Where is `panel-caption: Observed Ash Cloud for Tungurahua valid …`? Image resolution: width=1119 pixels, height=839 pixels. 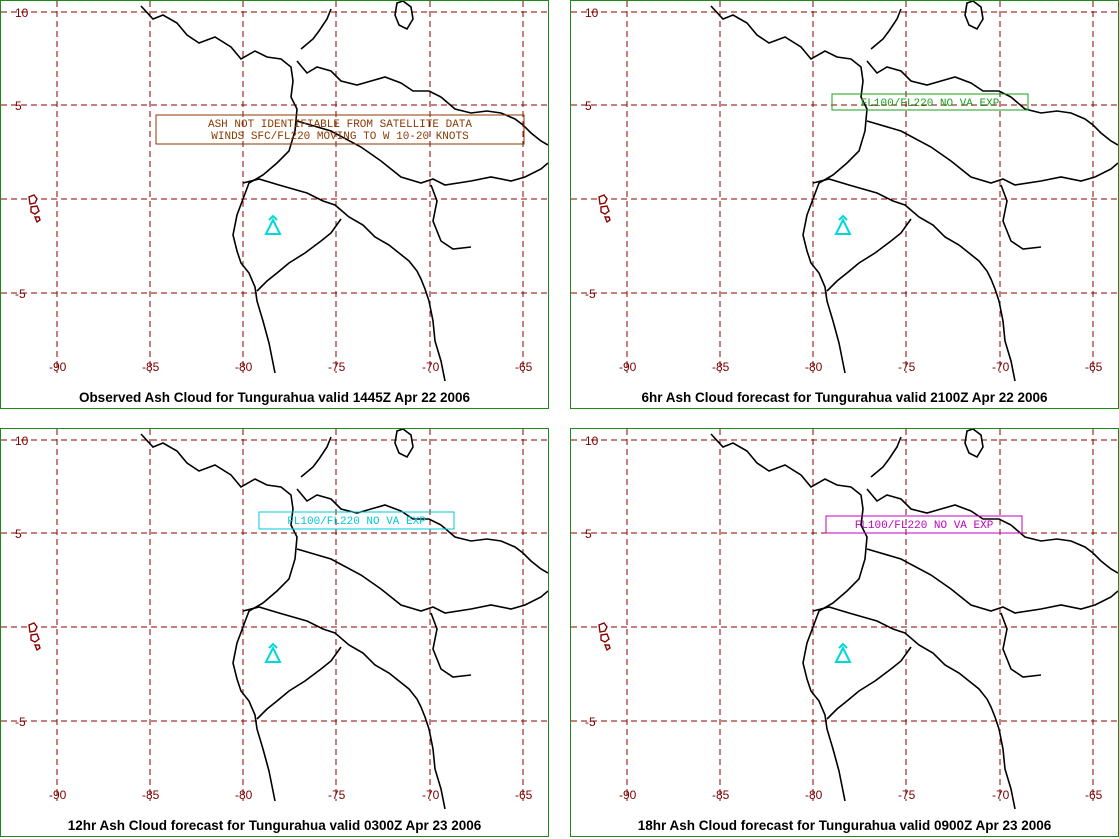 panel-caption: Observed Ash Cloud for Tungurahua valid … is located at coordinates (274, 397).